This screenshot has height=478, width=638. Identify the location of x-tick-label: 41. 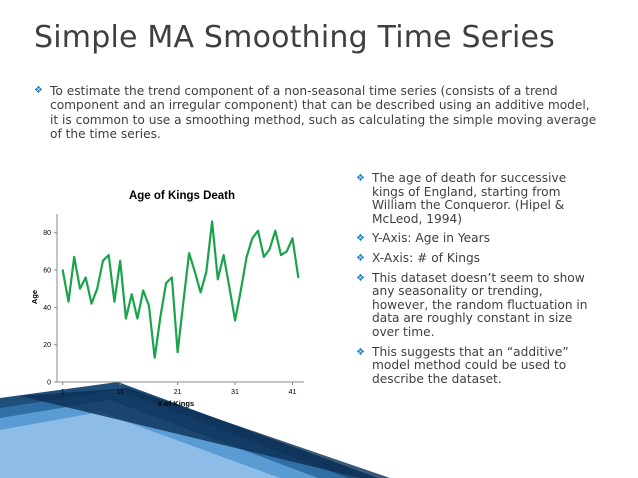
(293, 392).